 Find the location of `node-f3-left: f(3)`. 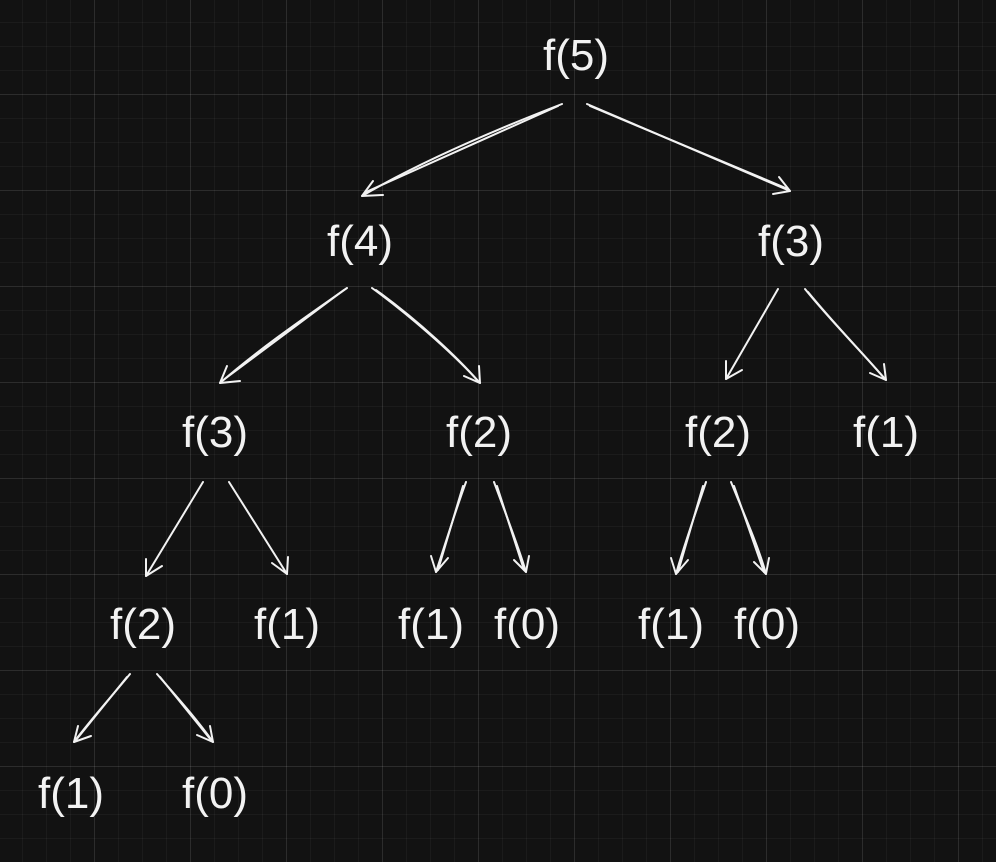

node-f3-left: f(3) is located at coordinates (215, 432).